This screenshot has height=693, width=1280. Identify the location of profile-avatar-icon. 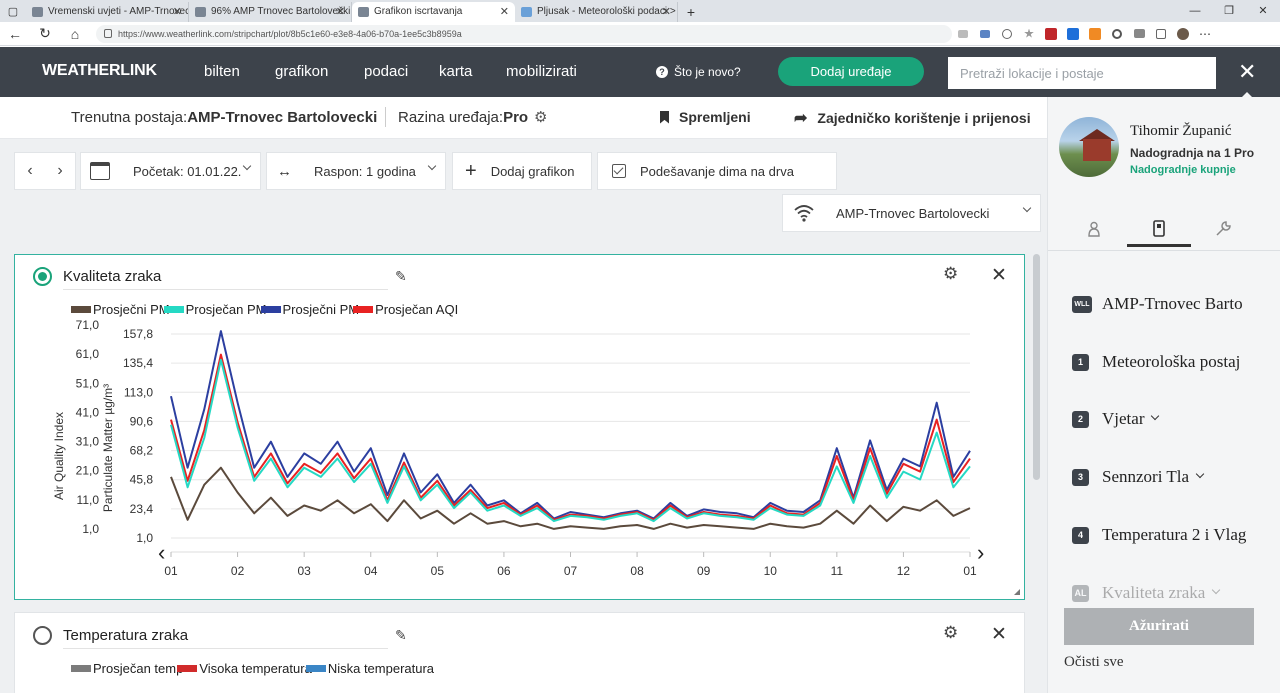
(1183, 33).